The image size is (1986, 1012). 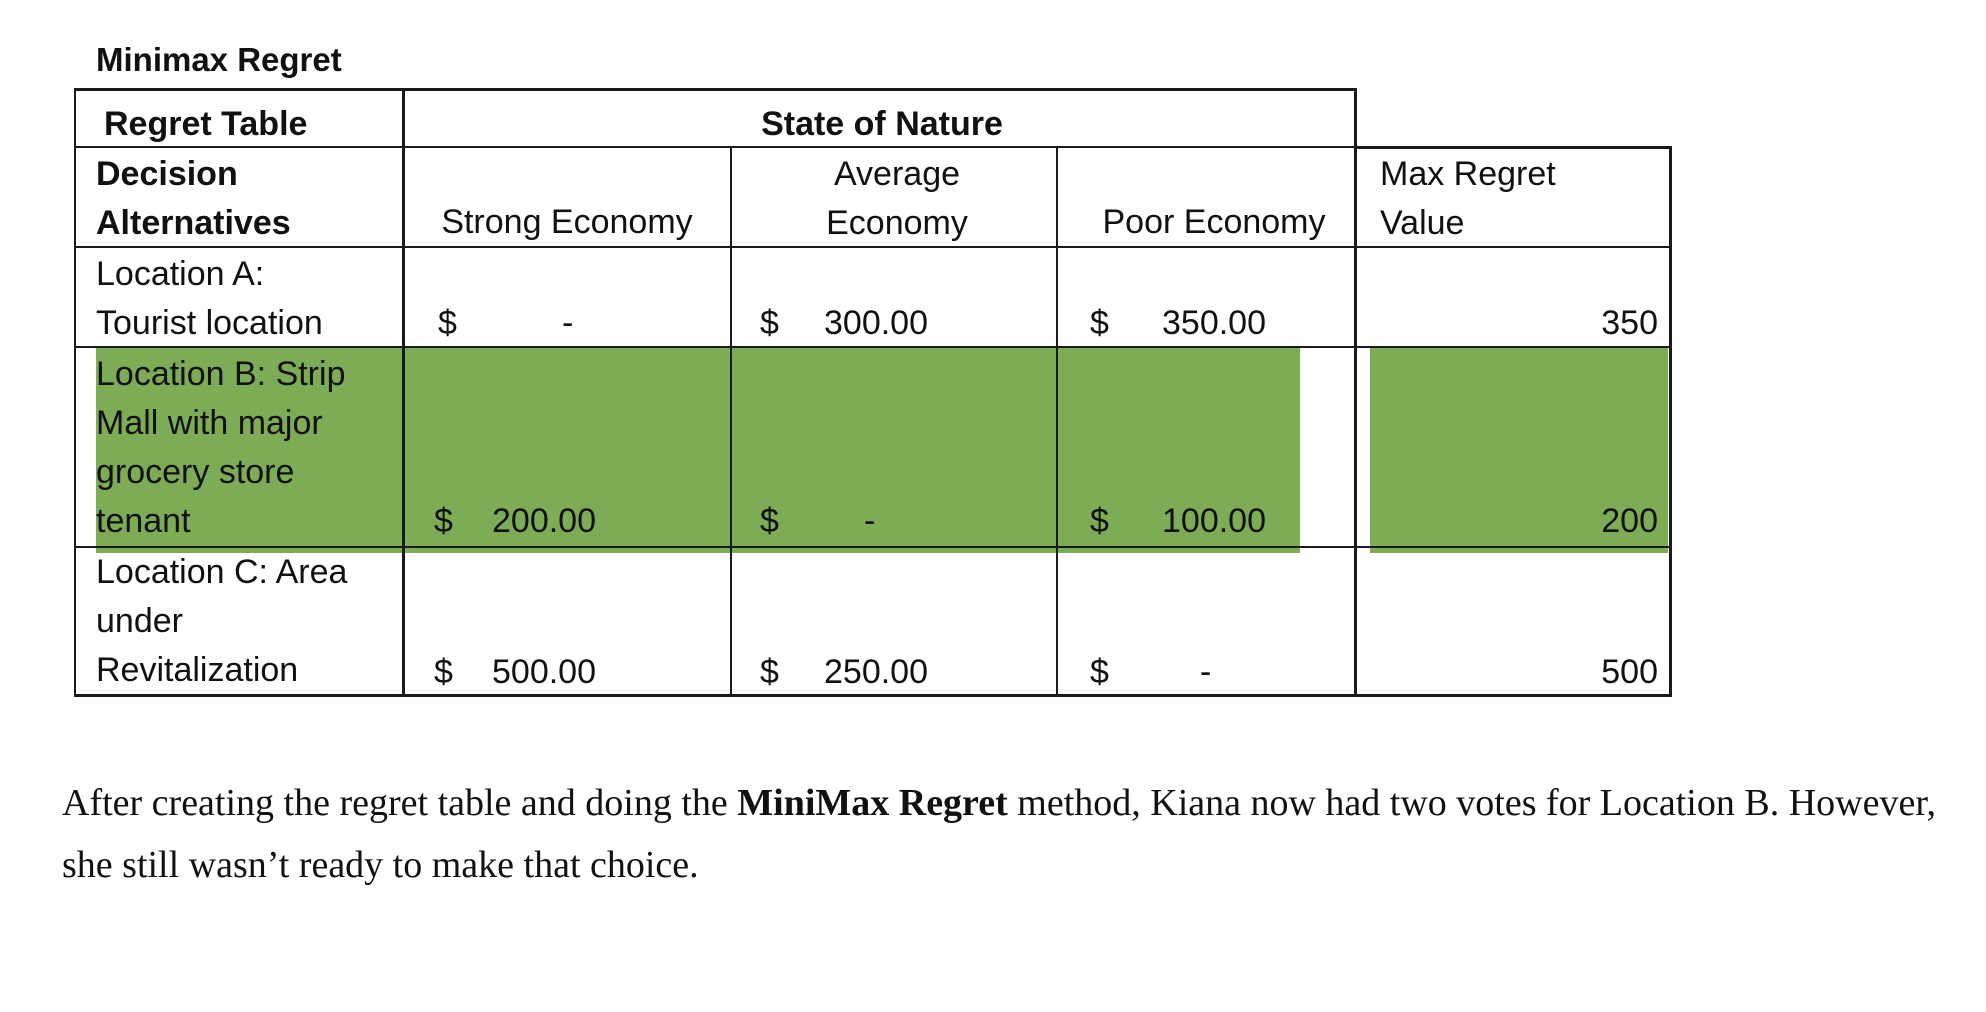 I want to click on row-label-location-a: Location A: Tourist location, so click(x=209, y=298).